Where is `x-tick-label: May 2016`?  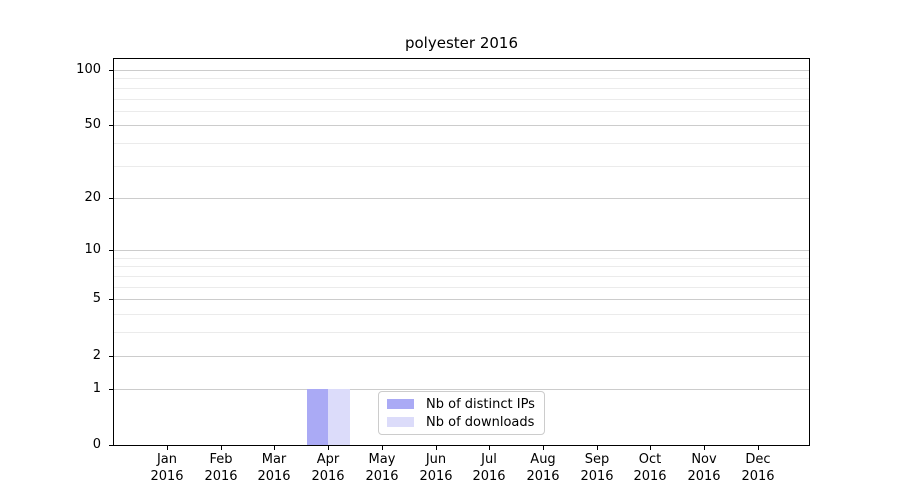
x-tick-label: May 2016 is located at coordinates (382, 468).